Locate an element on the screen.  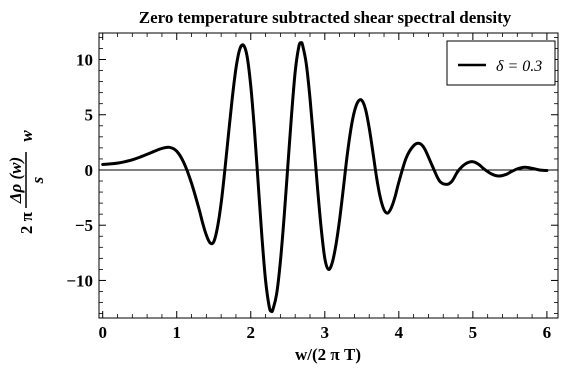
y-tick-label: −5 is located at coordinates (84, 225).